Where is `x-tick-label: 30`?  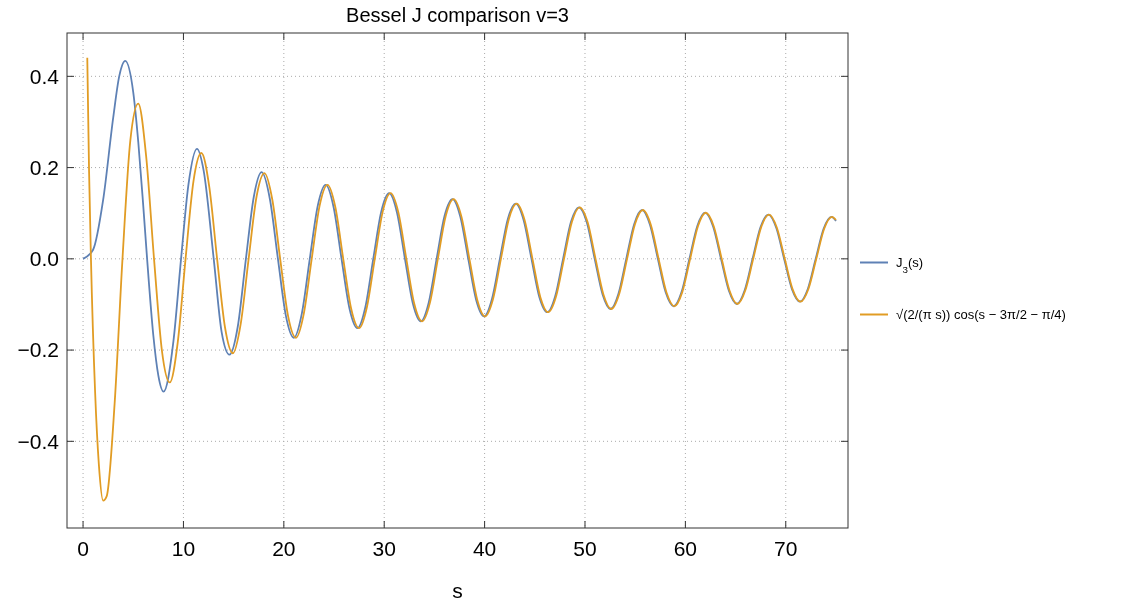
x-tick-label: 30 is located at coordinates (384, 548).